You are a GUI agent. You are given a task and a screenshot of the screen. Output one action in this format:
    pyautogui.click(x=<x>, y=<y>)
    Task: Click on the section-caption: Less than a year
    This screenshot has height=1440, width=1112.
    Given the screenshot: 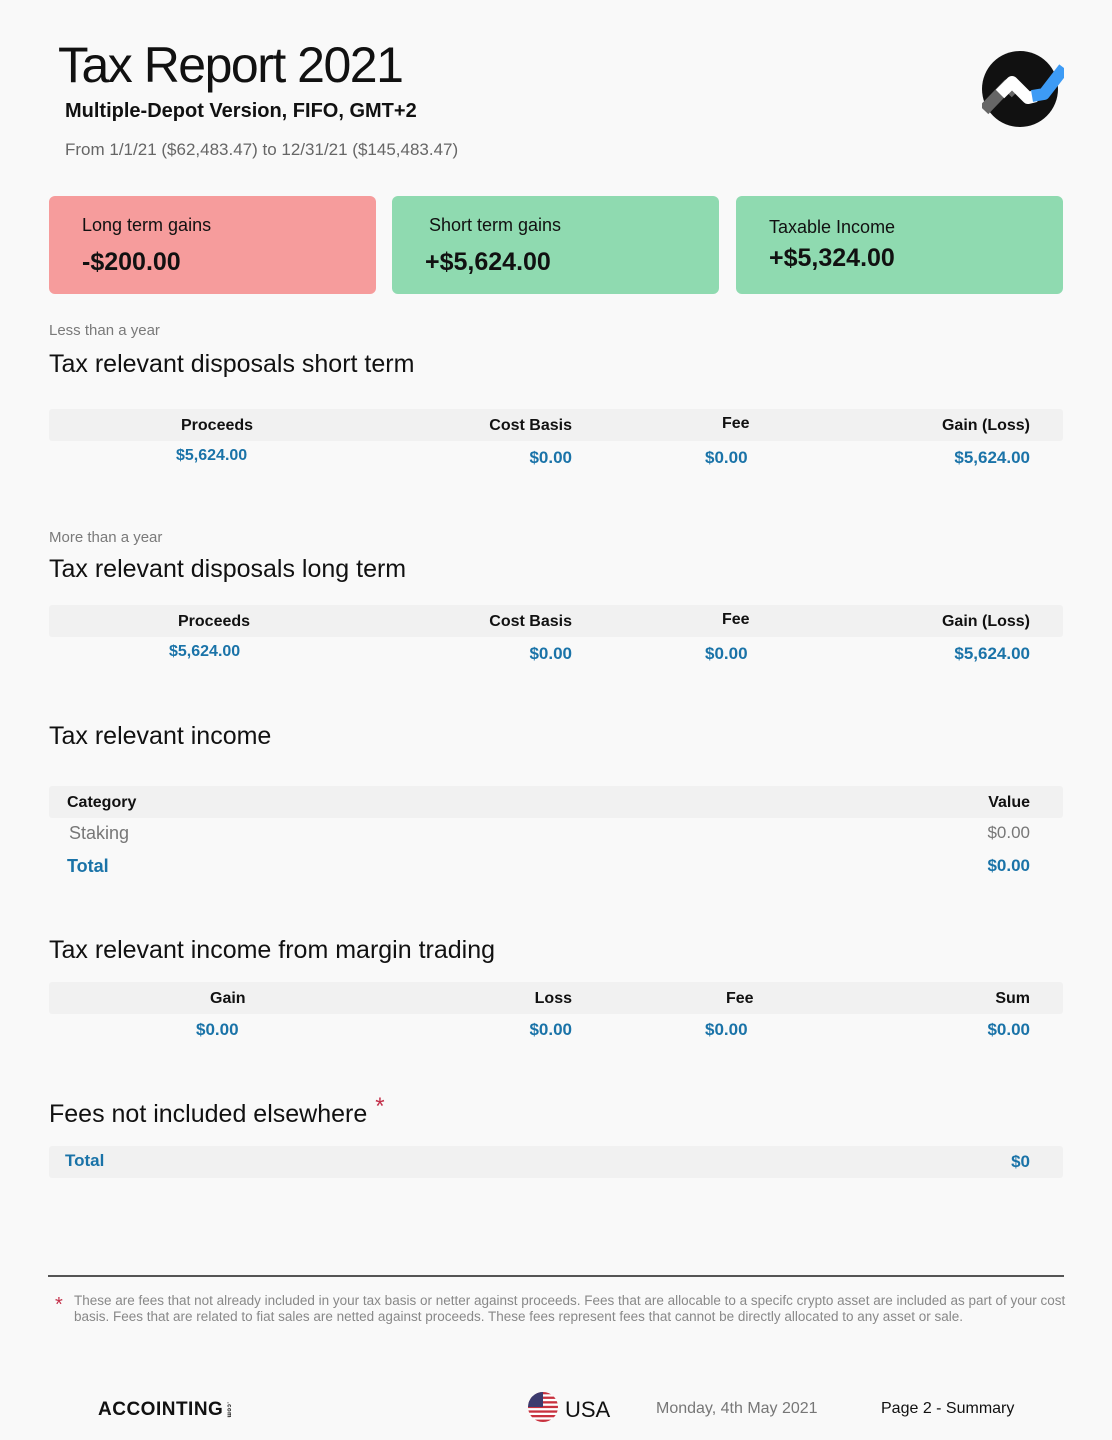 What is the action you would take?
    pyautogui.click(x=104, y=330)
    